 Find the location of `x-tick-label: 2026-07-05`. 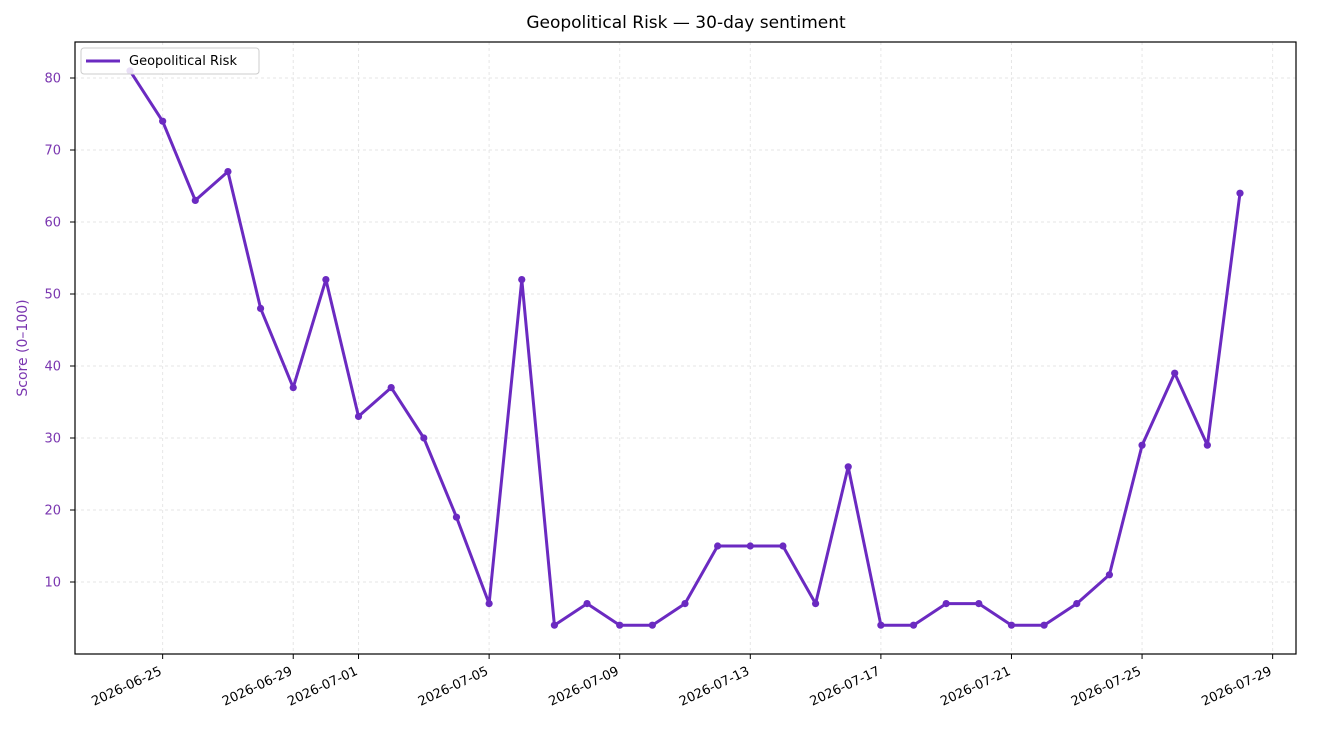

x-tick-label: 2026-07-05 is located at coordinates (453, 687).